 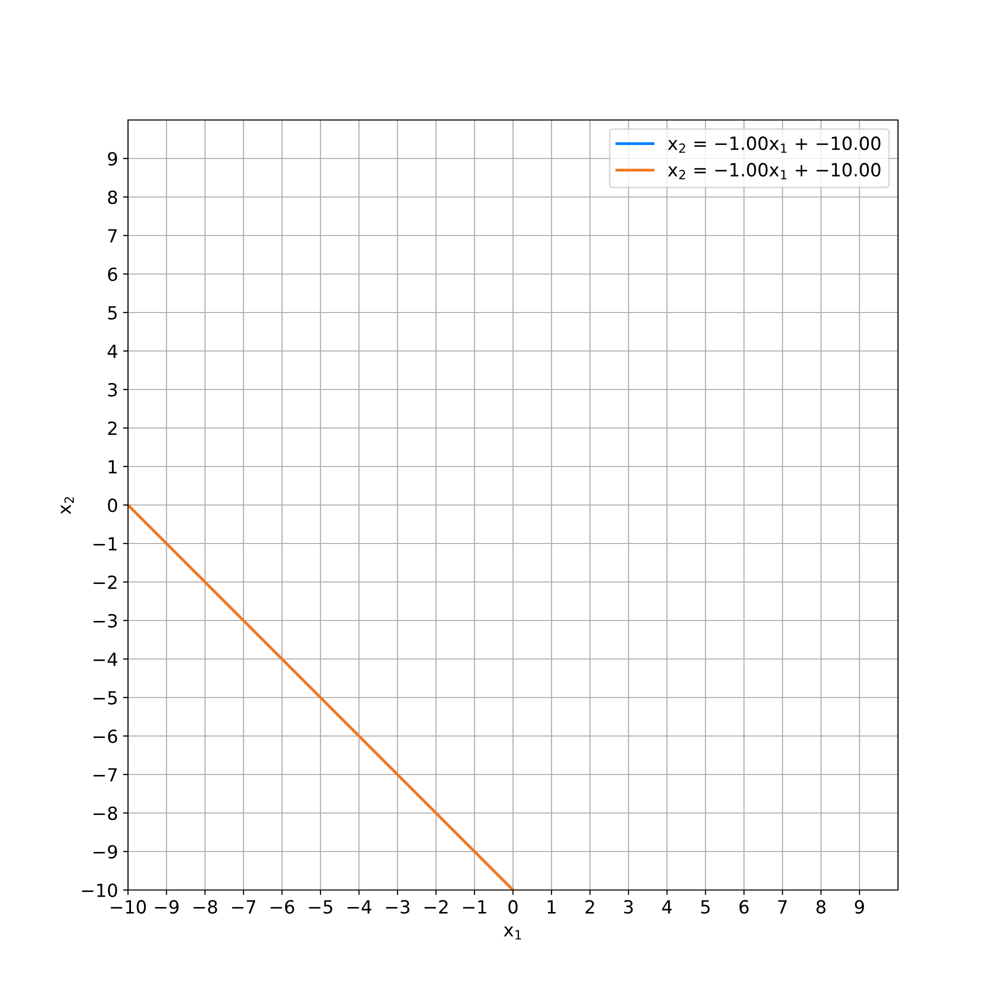 I want to click on x-tick-label: 3, so click(x=628, y=907).